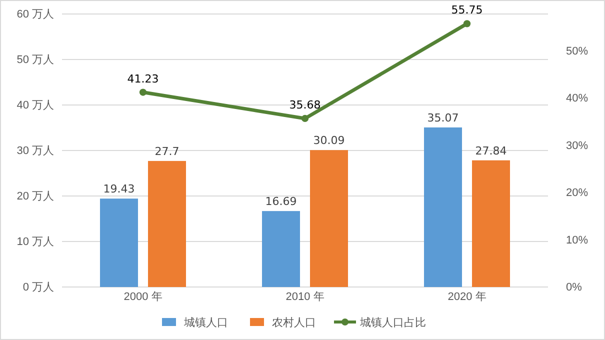  What do you see at coordinates (577, 240) in the screenshot?
I see `y2-tick-label: 10%` at bounding box center [577, 240].